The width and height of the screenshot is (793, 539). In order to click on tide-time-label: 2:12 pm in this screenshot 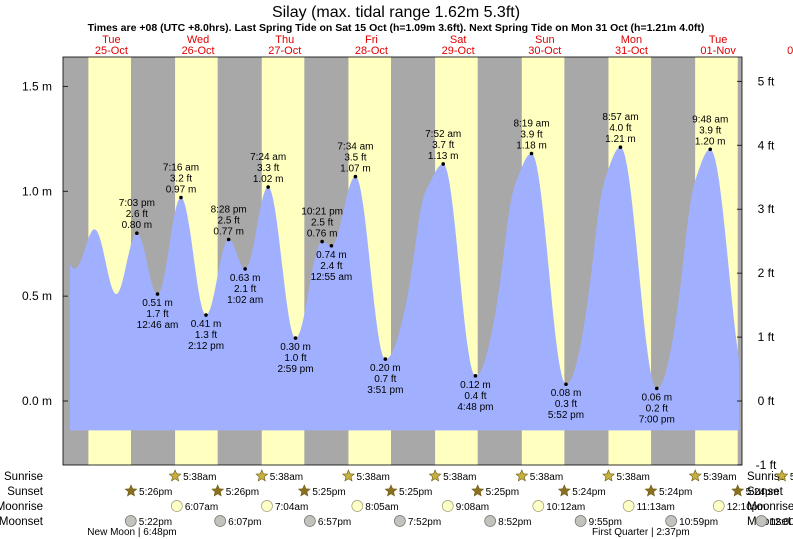, I will do `click(206, 346)`.